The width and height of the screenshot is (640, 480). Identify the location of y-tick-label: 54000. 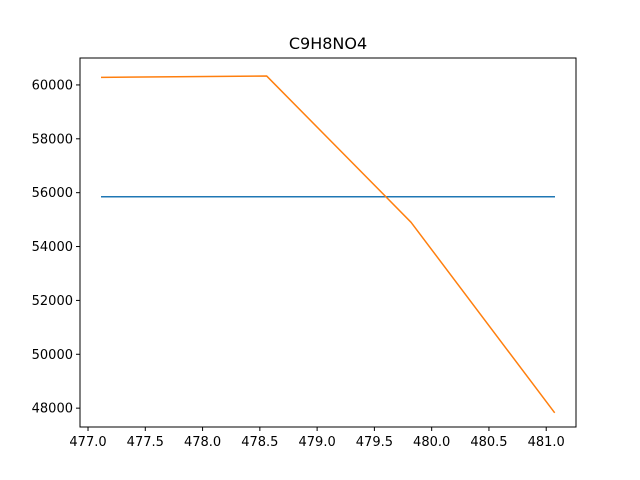
(52, 247).